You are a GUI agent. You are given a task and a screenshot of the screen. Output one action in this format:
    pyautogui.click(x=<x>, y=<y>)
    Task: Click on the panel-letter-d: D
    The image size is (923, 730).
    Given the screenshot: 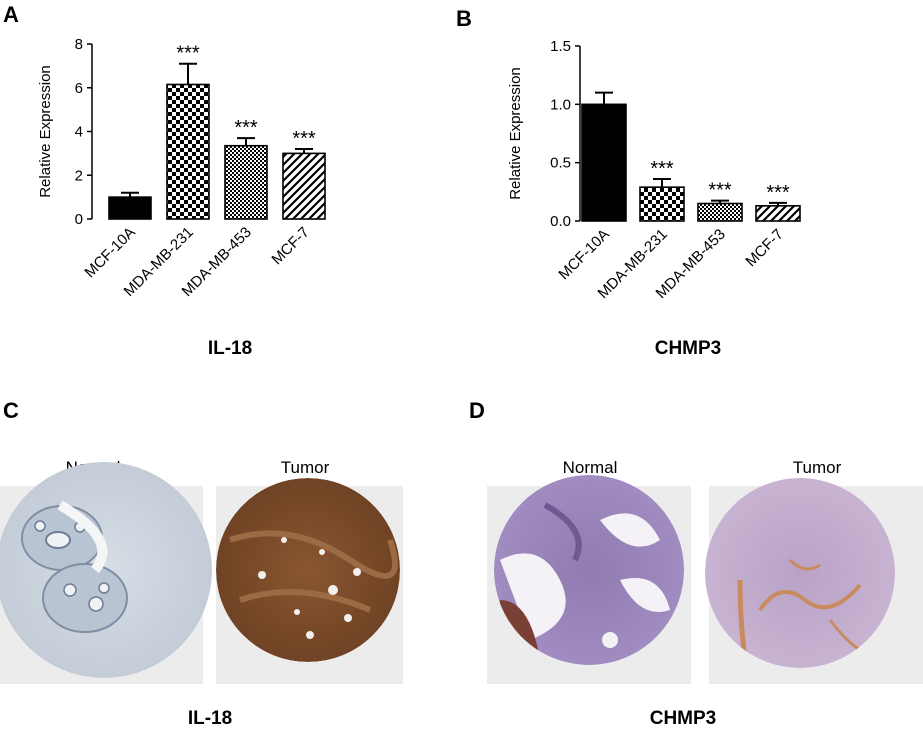 What is the action you would take?
    pyautogui.click(x=477, y=410)
    